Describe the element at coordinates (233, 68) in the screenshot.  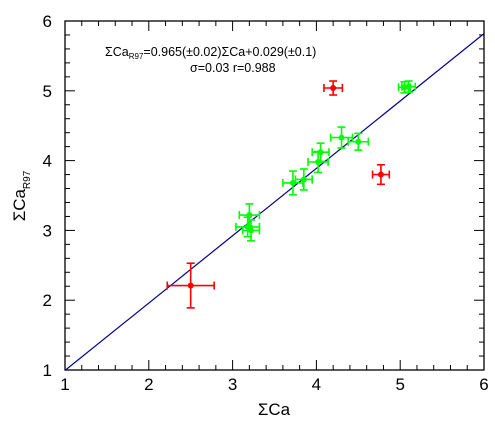
I see `fit-statistics: σ=0.03 r=0.988` at that location.